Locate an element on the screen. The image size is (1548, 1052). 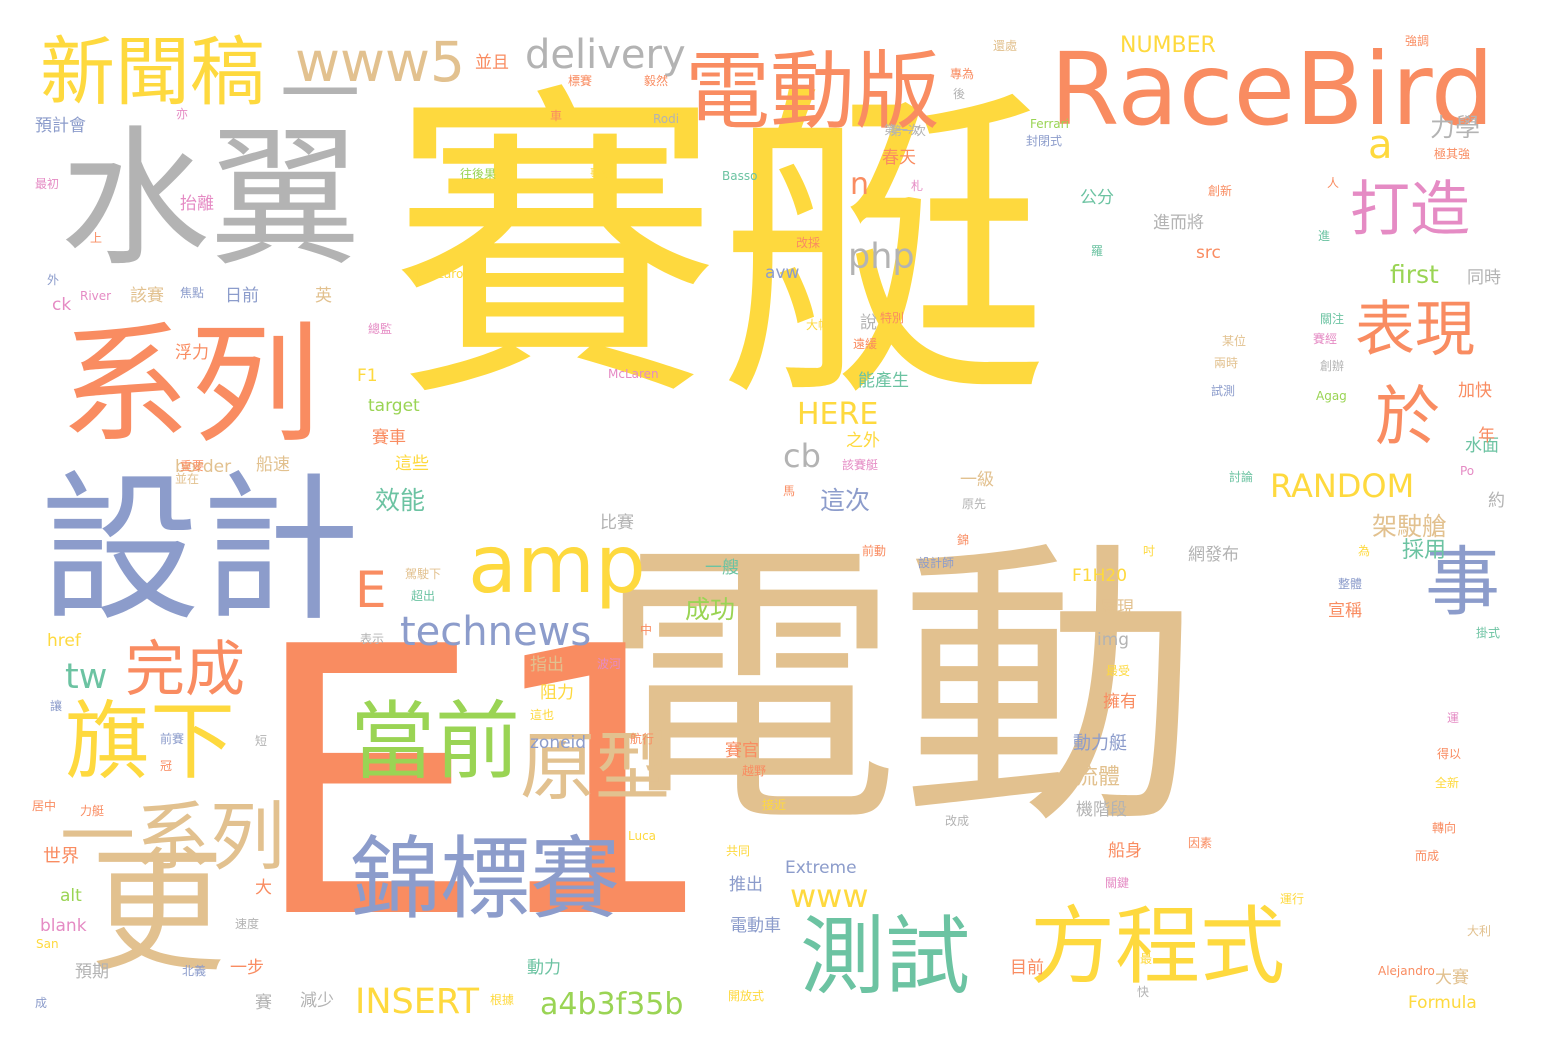
cloud-word: 進 is located at coordinates (1324, 236).